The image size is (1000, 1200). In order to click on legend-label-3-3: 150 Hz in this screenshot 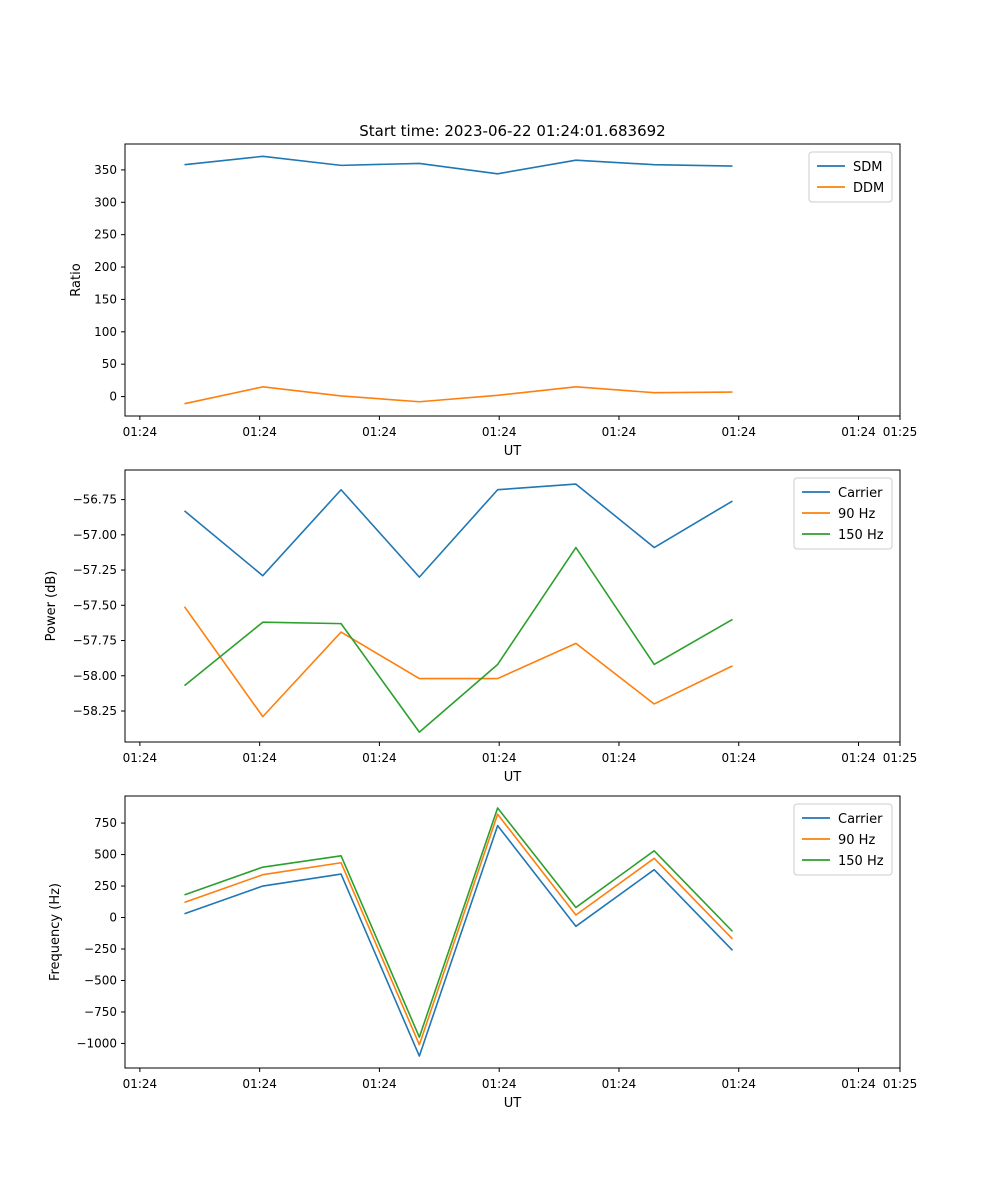, I will do `click(861, 861)`.